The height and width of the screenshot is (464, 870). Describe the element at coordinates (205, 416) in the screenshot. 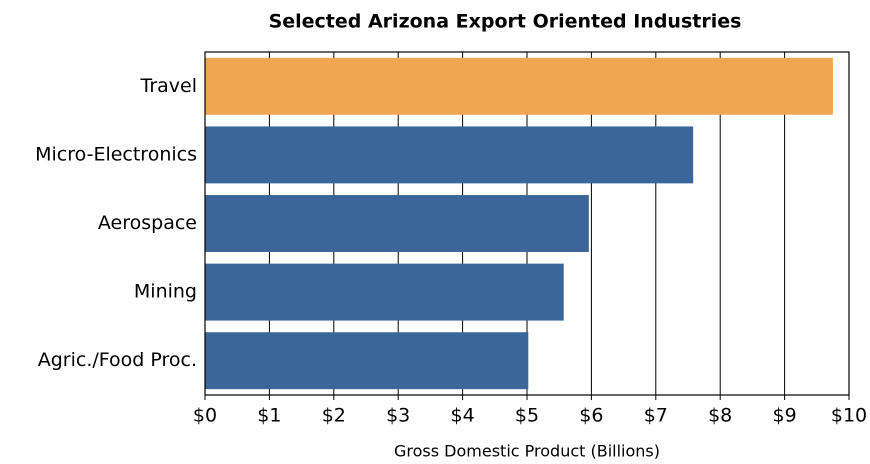

I see `x-tick-label: $0` at that location.